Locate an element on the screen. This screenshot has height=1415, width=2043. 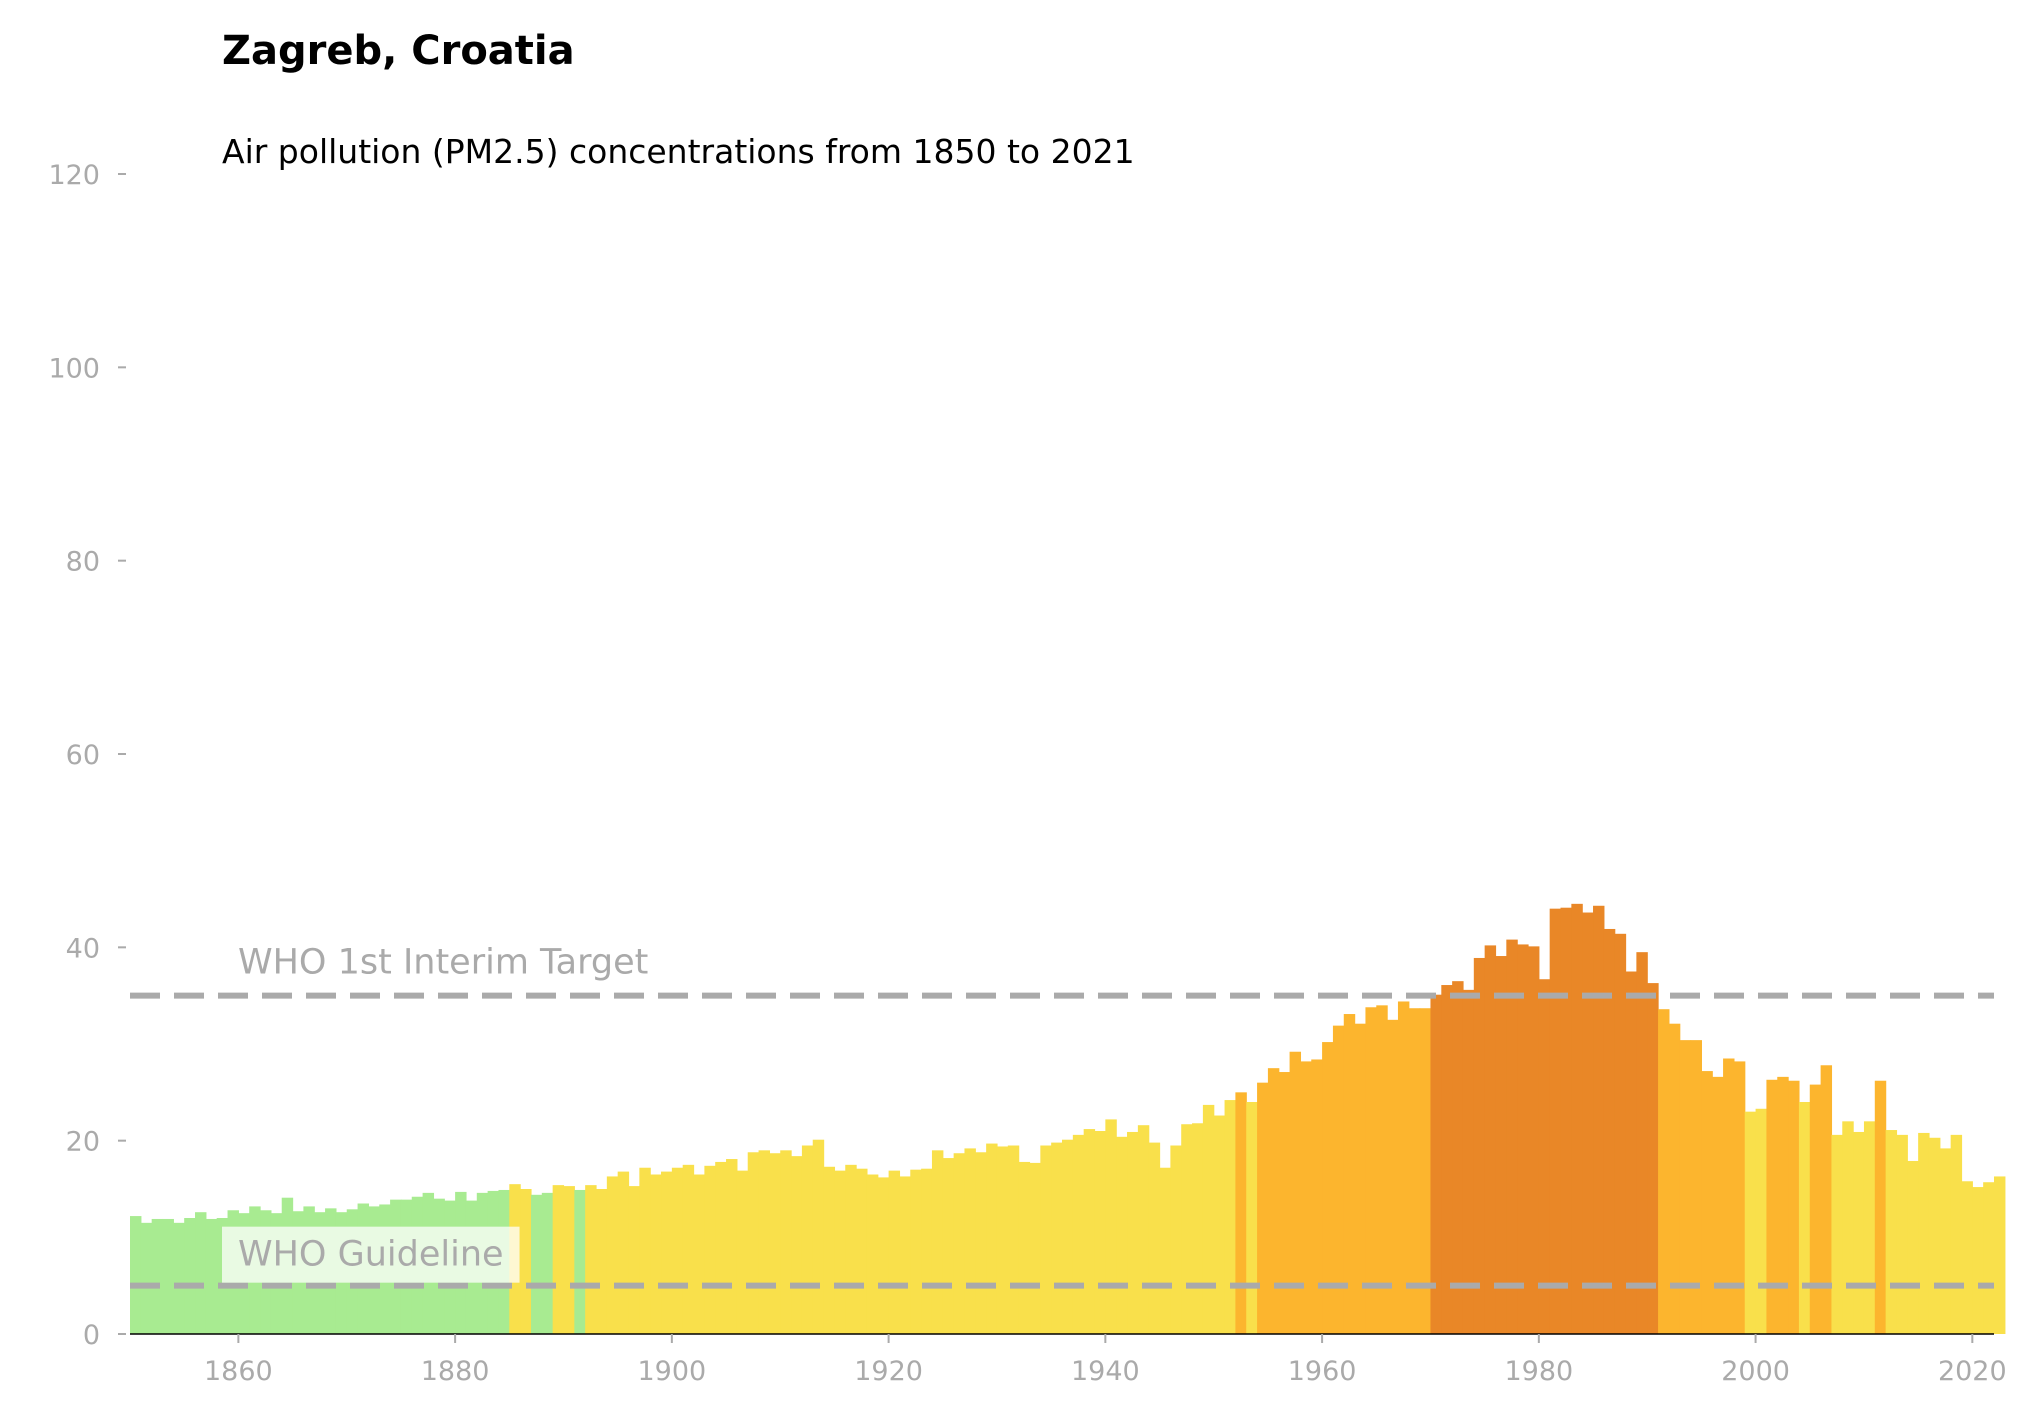
bar-1996 is located at coordinates (1718, 1205).